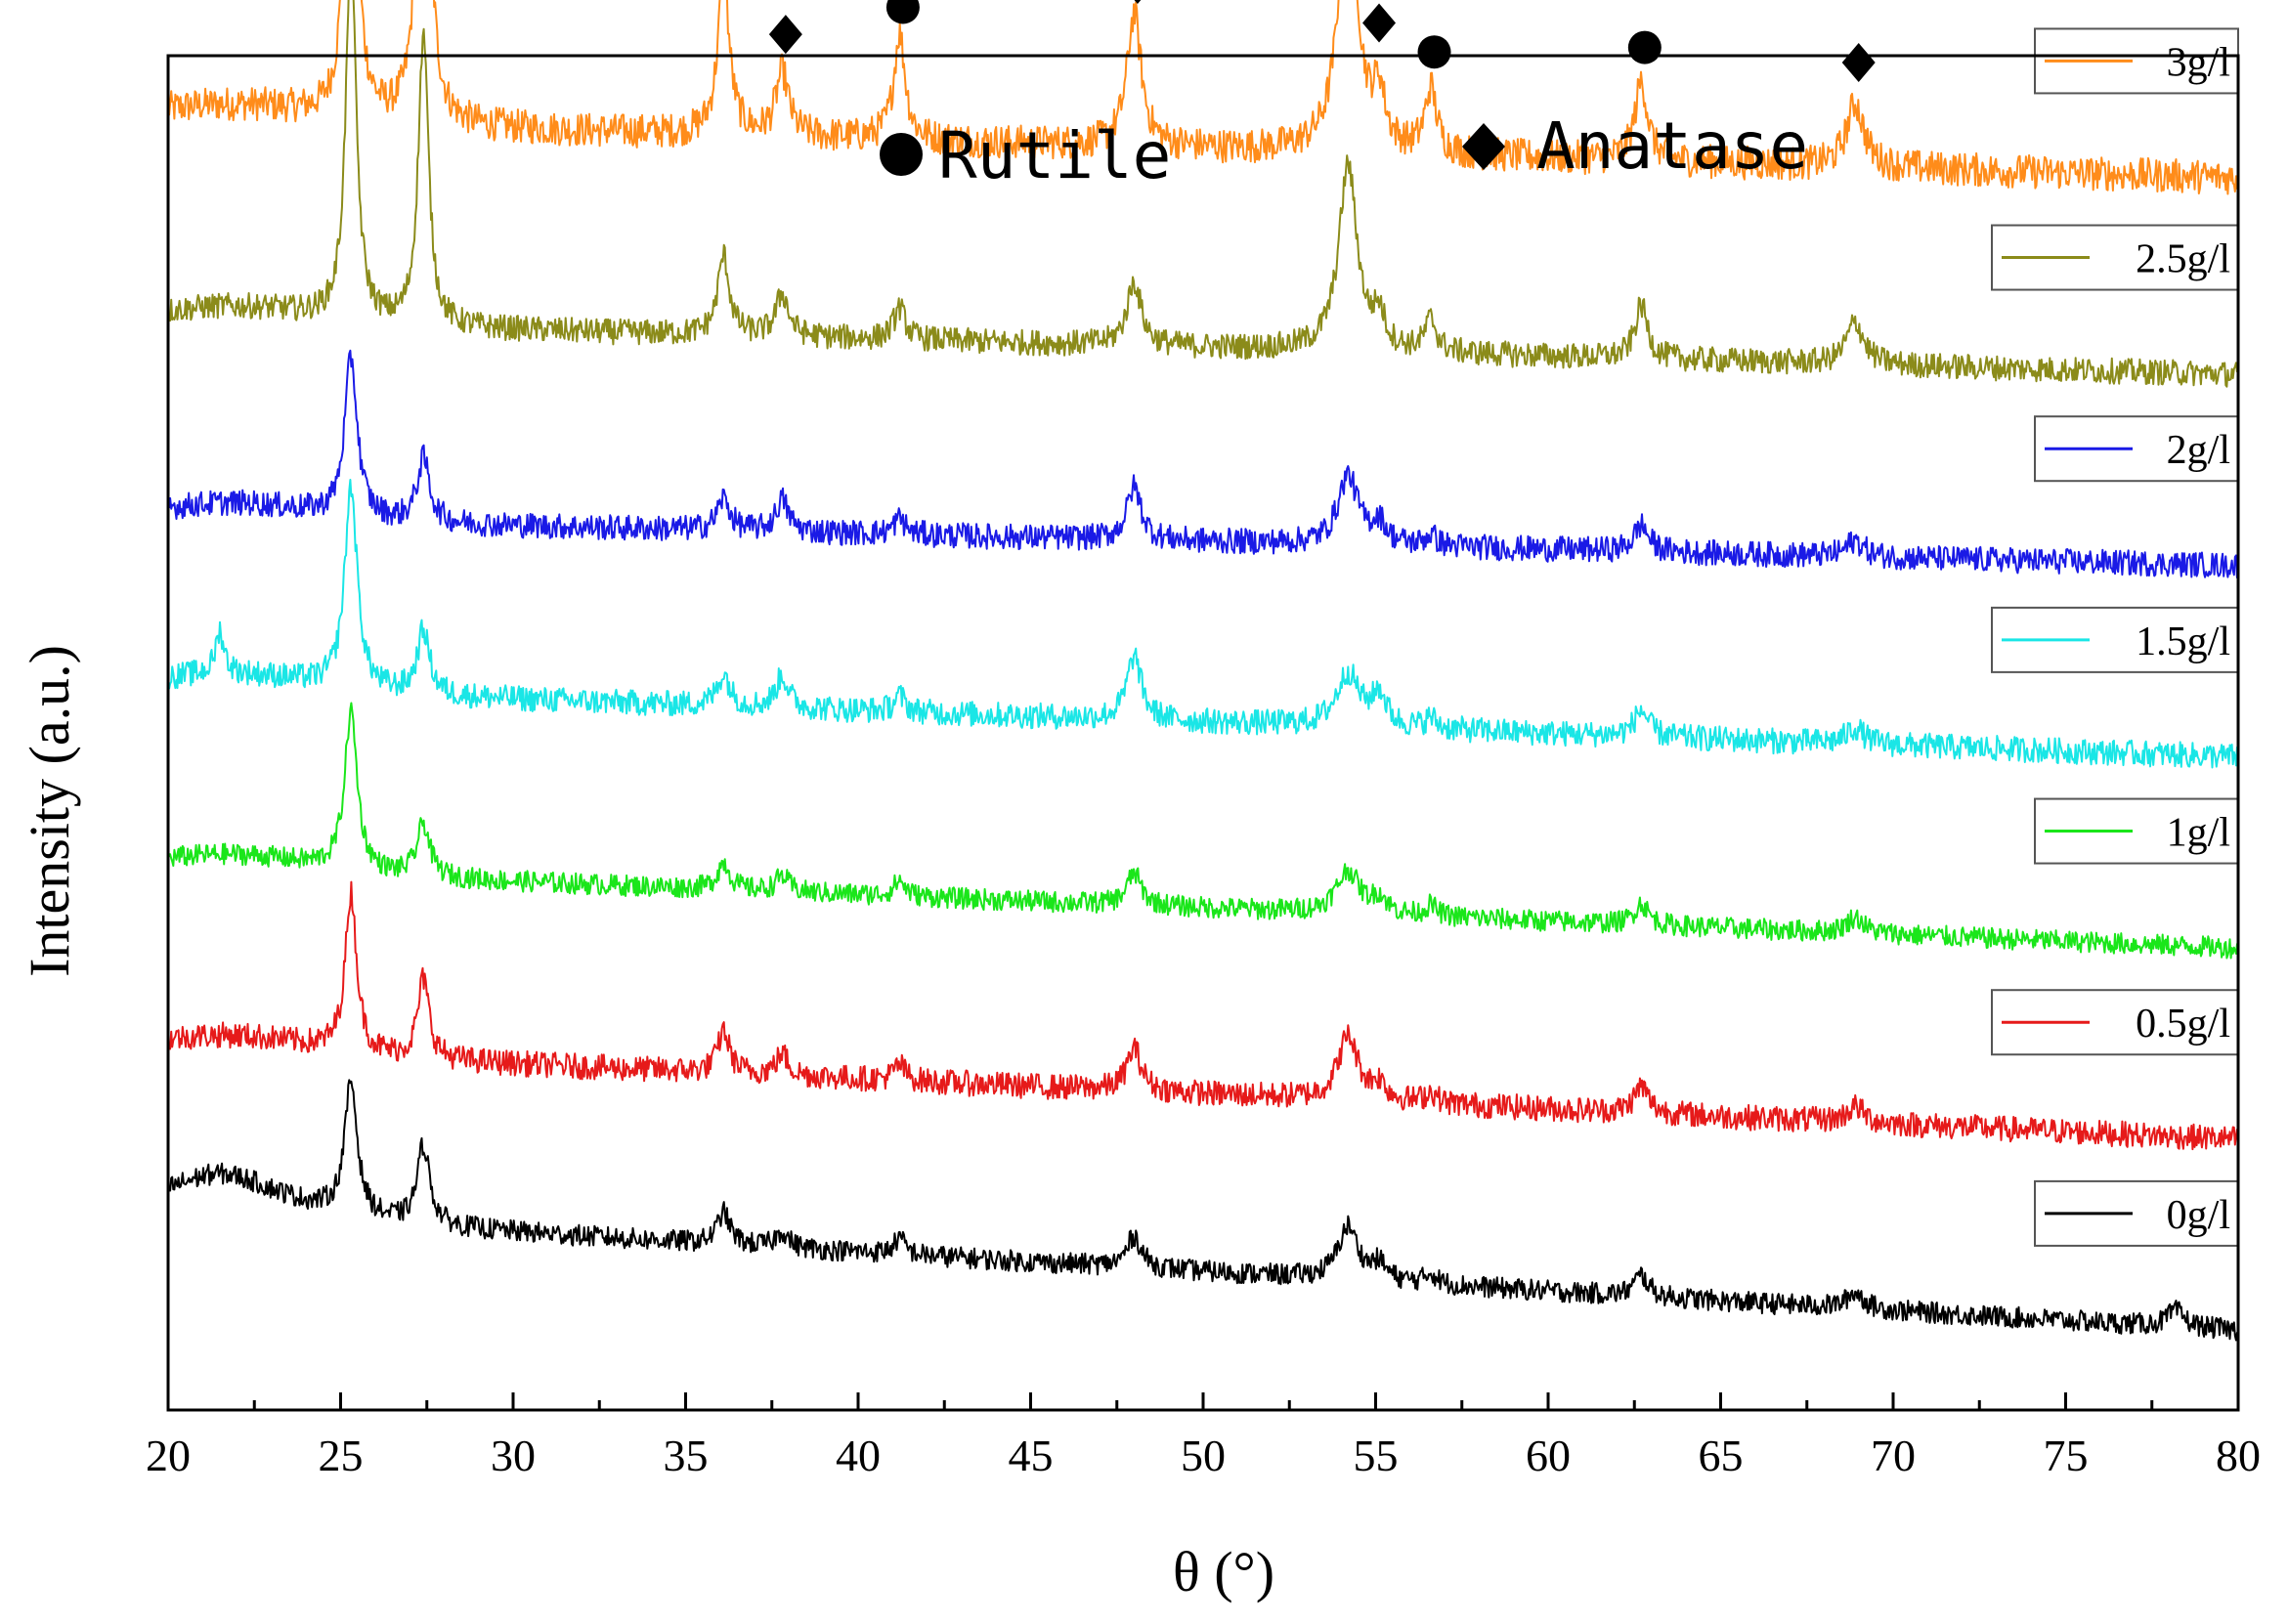 The height and width of the screenshot is (1624, 2288). Describe the element at coordinates (1203, 98) in the screenshot. I see `series-line-3g-l` at that location.